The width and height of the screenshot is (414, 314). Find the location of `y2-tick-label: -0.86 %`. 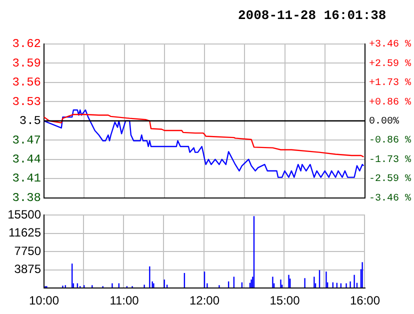

y2-tick-label: -0.86 % is located at coordinates (390, 141).